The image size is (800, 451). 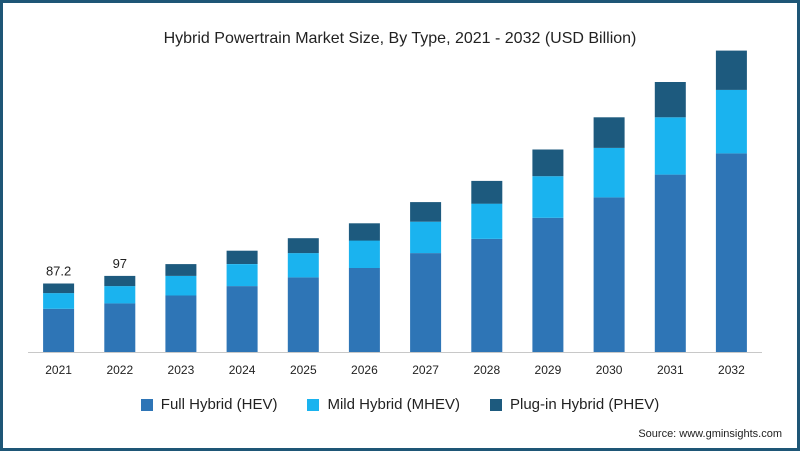 I want to click on legend-label: Mild Hybrid (MHEV), so click(x=393, y=404).